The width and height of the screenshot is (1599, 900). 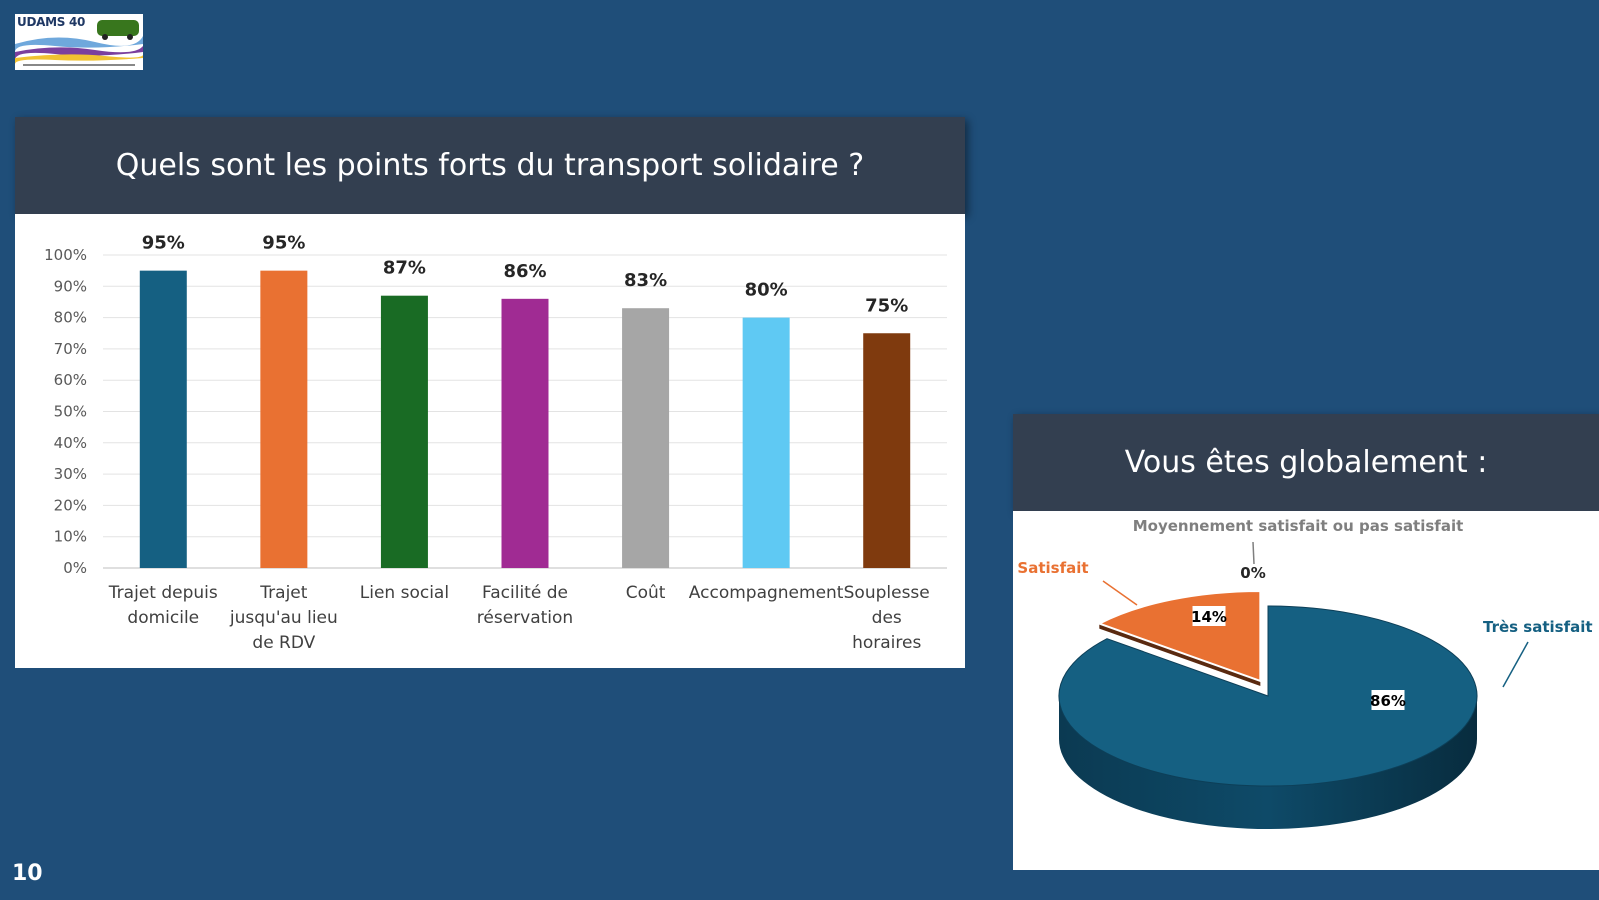 I want to click on bar-data-label: 86%, so click(x=524, y=271).